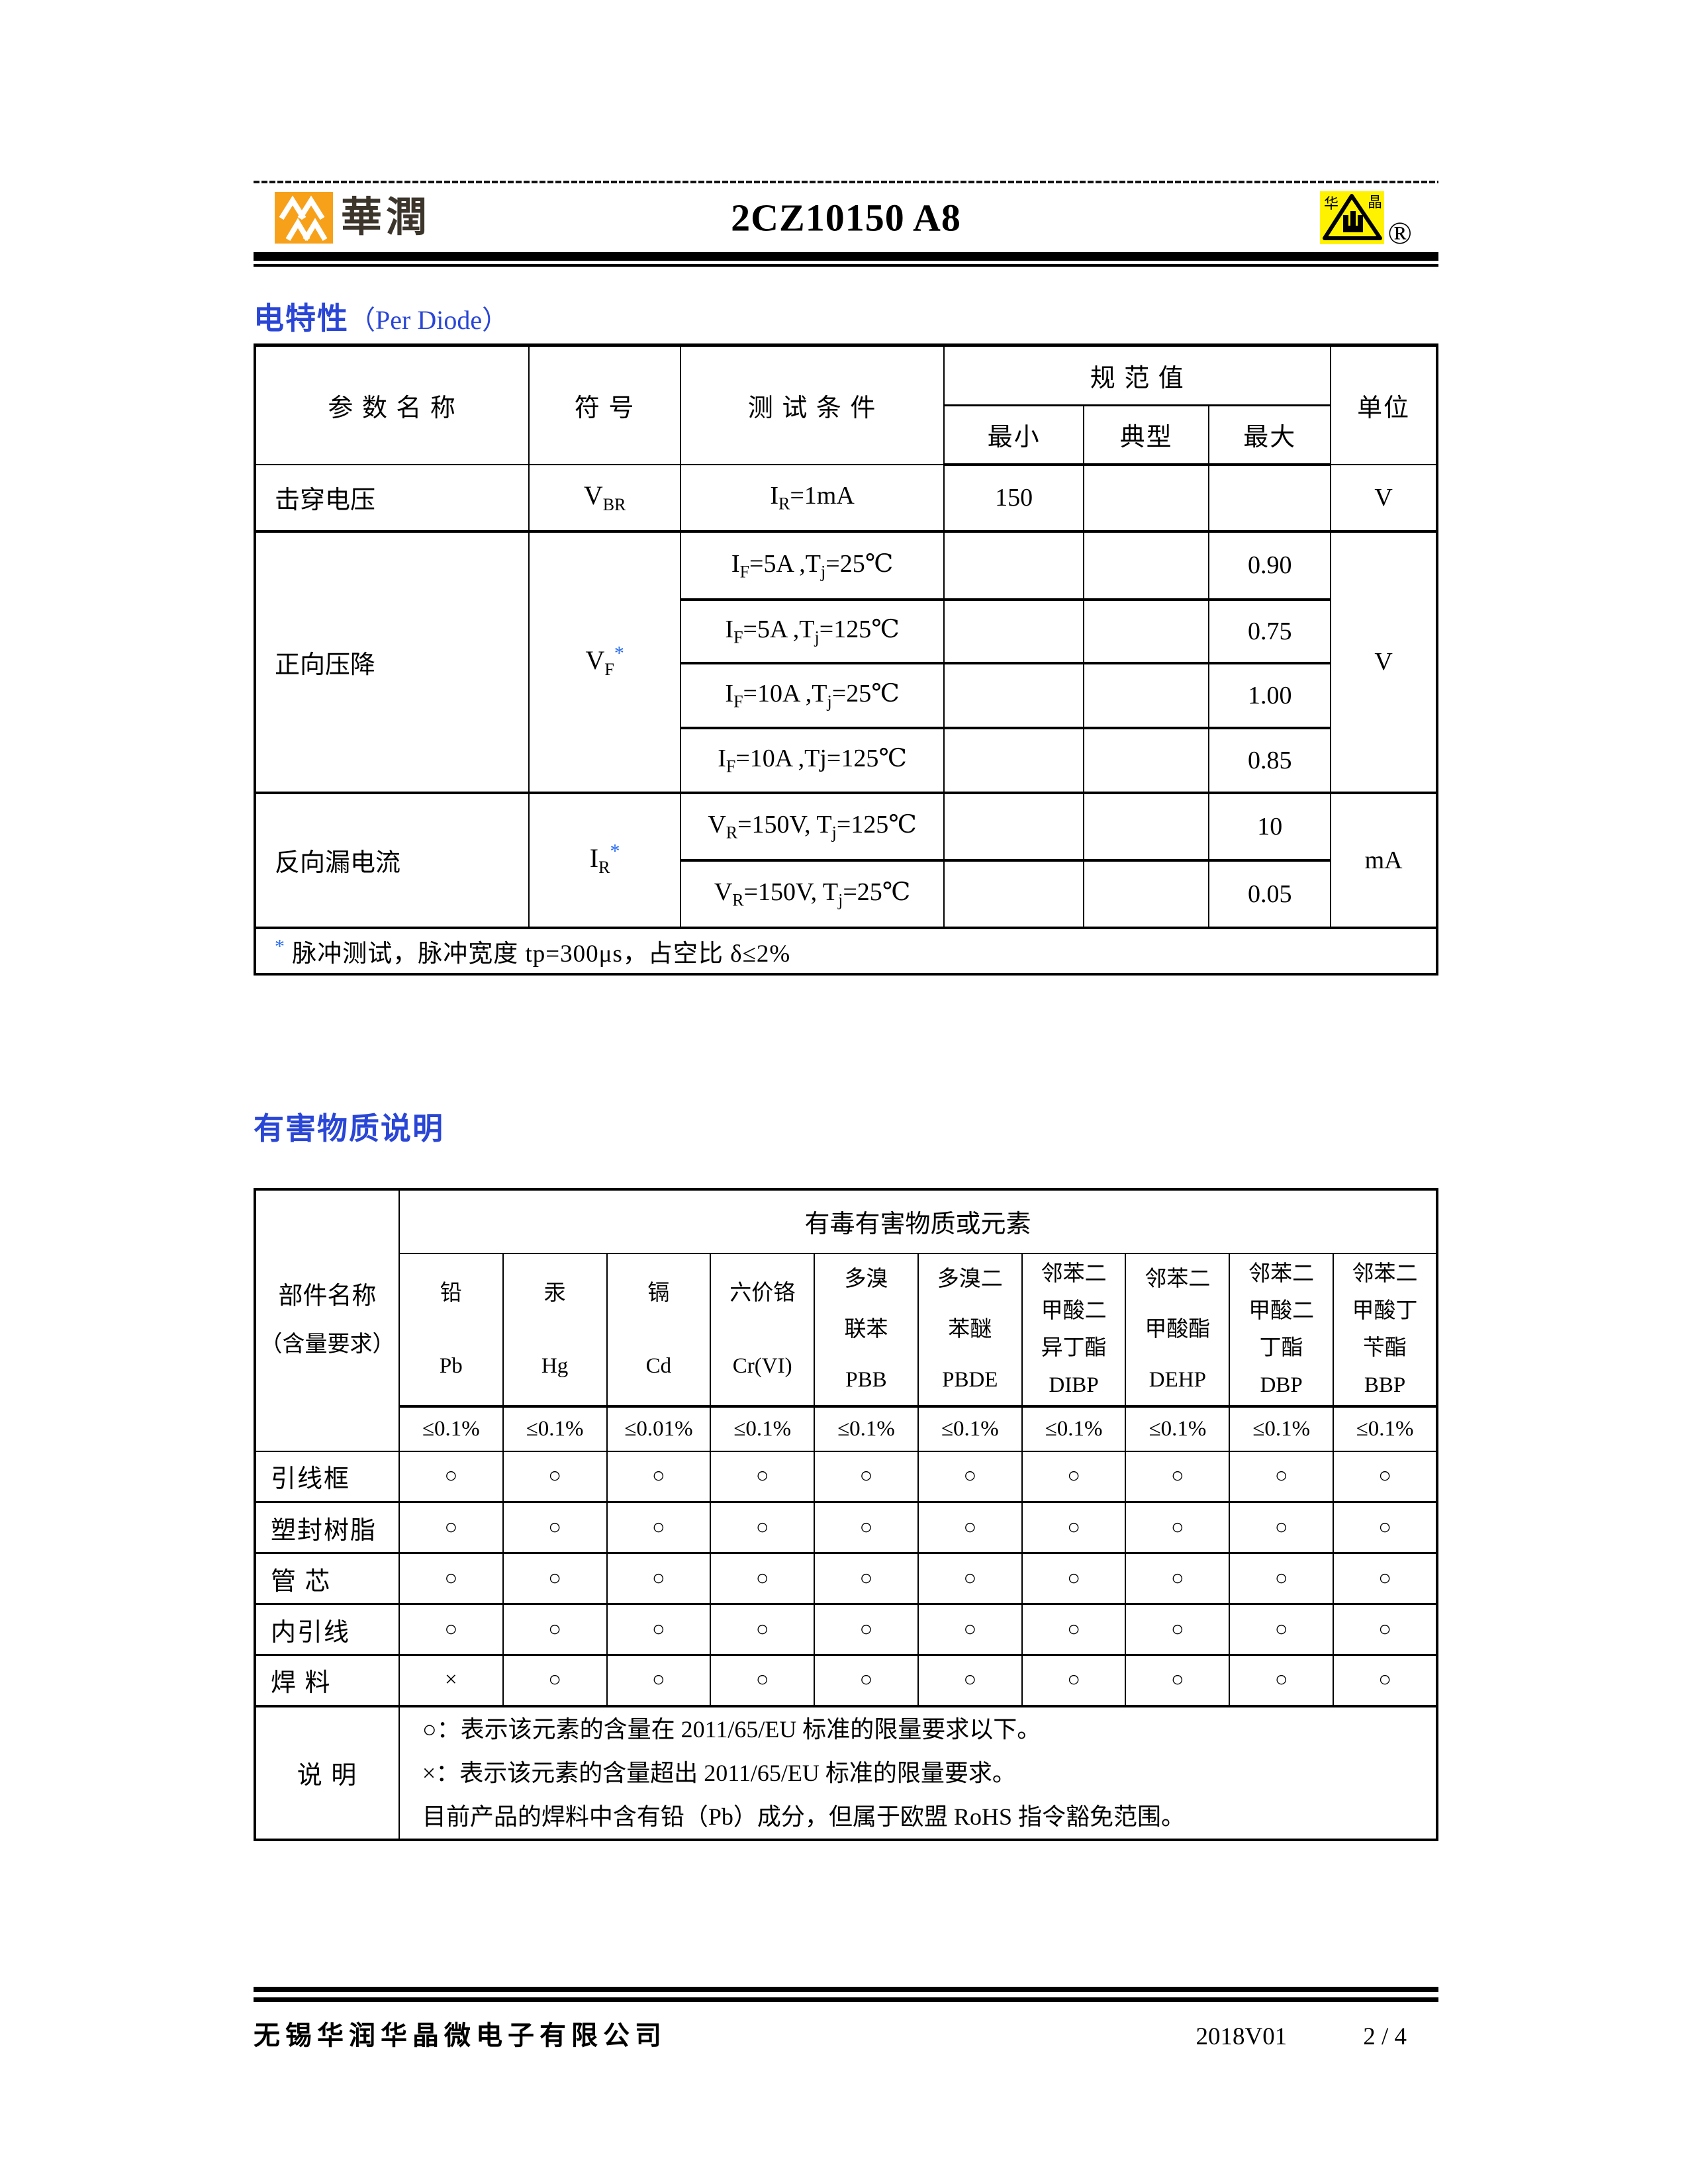  Describe the element at coordinates (1384, 405) in the screenshot. I see `col-header-unit: 单位` at that location.